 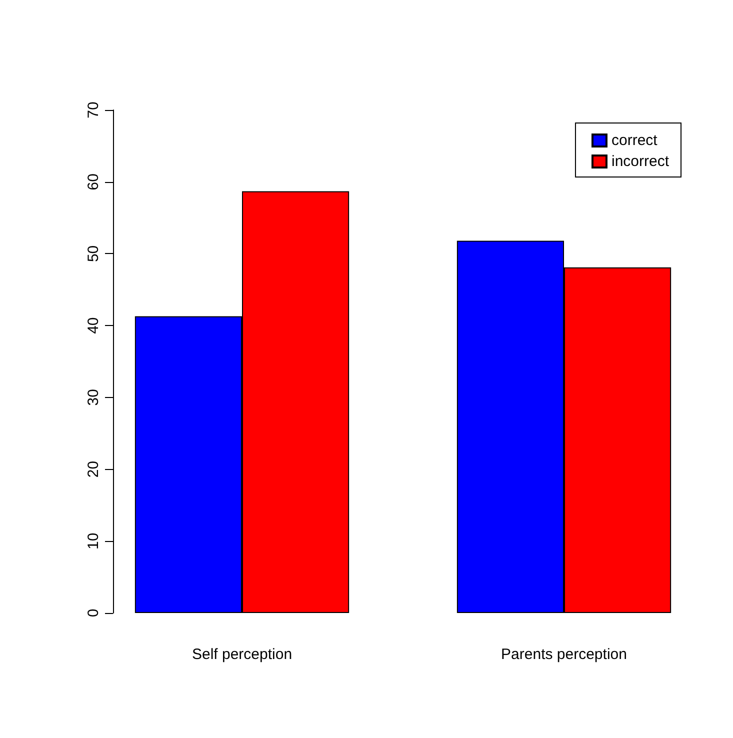 I want to click on x-tick-label: Self perception, so click(x=242, y=654).